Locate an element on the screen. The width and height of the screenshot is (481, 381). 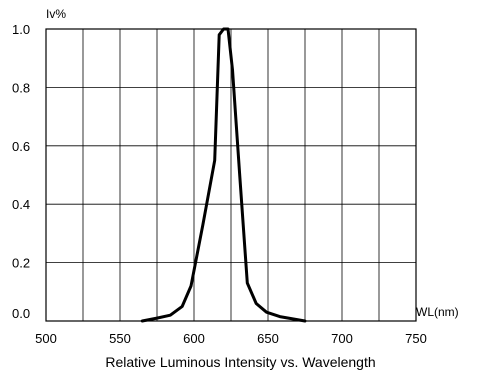
y-tick-label: 1.0 is located at coordinates (21, 29).